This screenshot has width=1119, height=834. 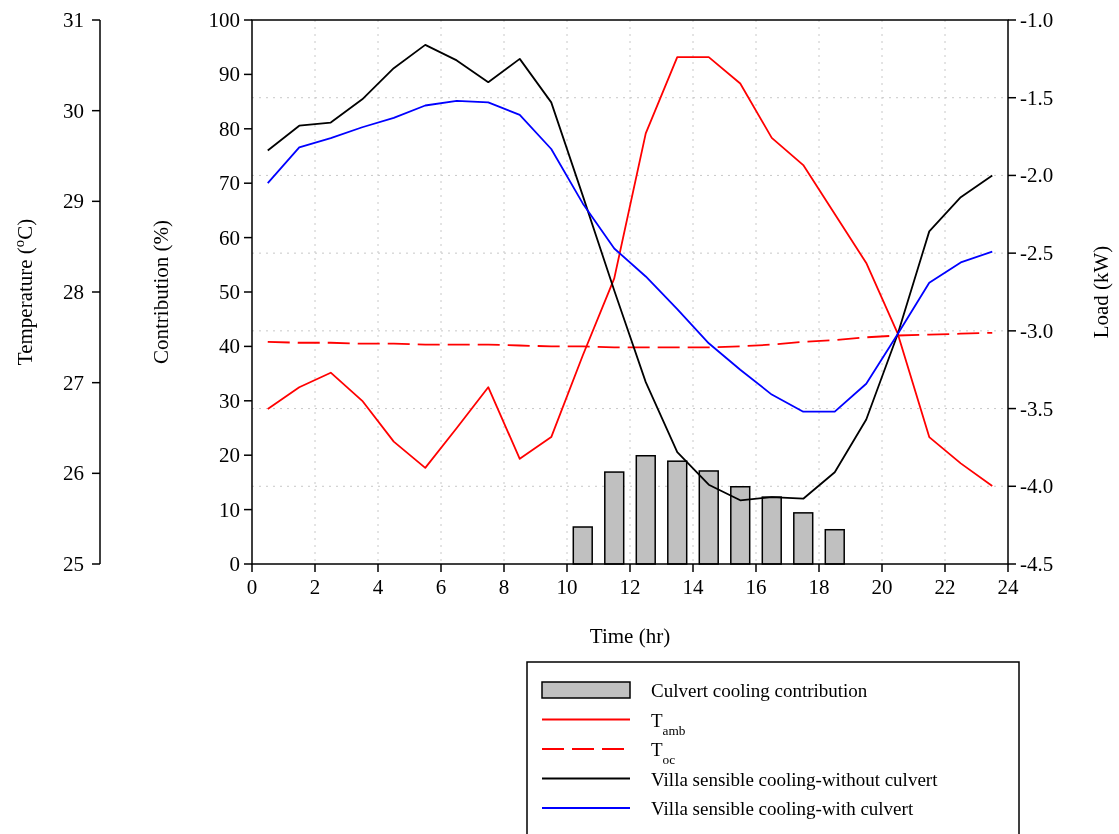 What do you see at coordinates (229, 128) in the screenshot?
I see `y-tick-label: 80` at bounding box center [229, 128].